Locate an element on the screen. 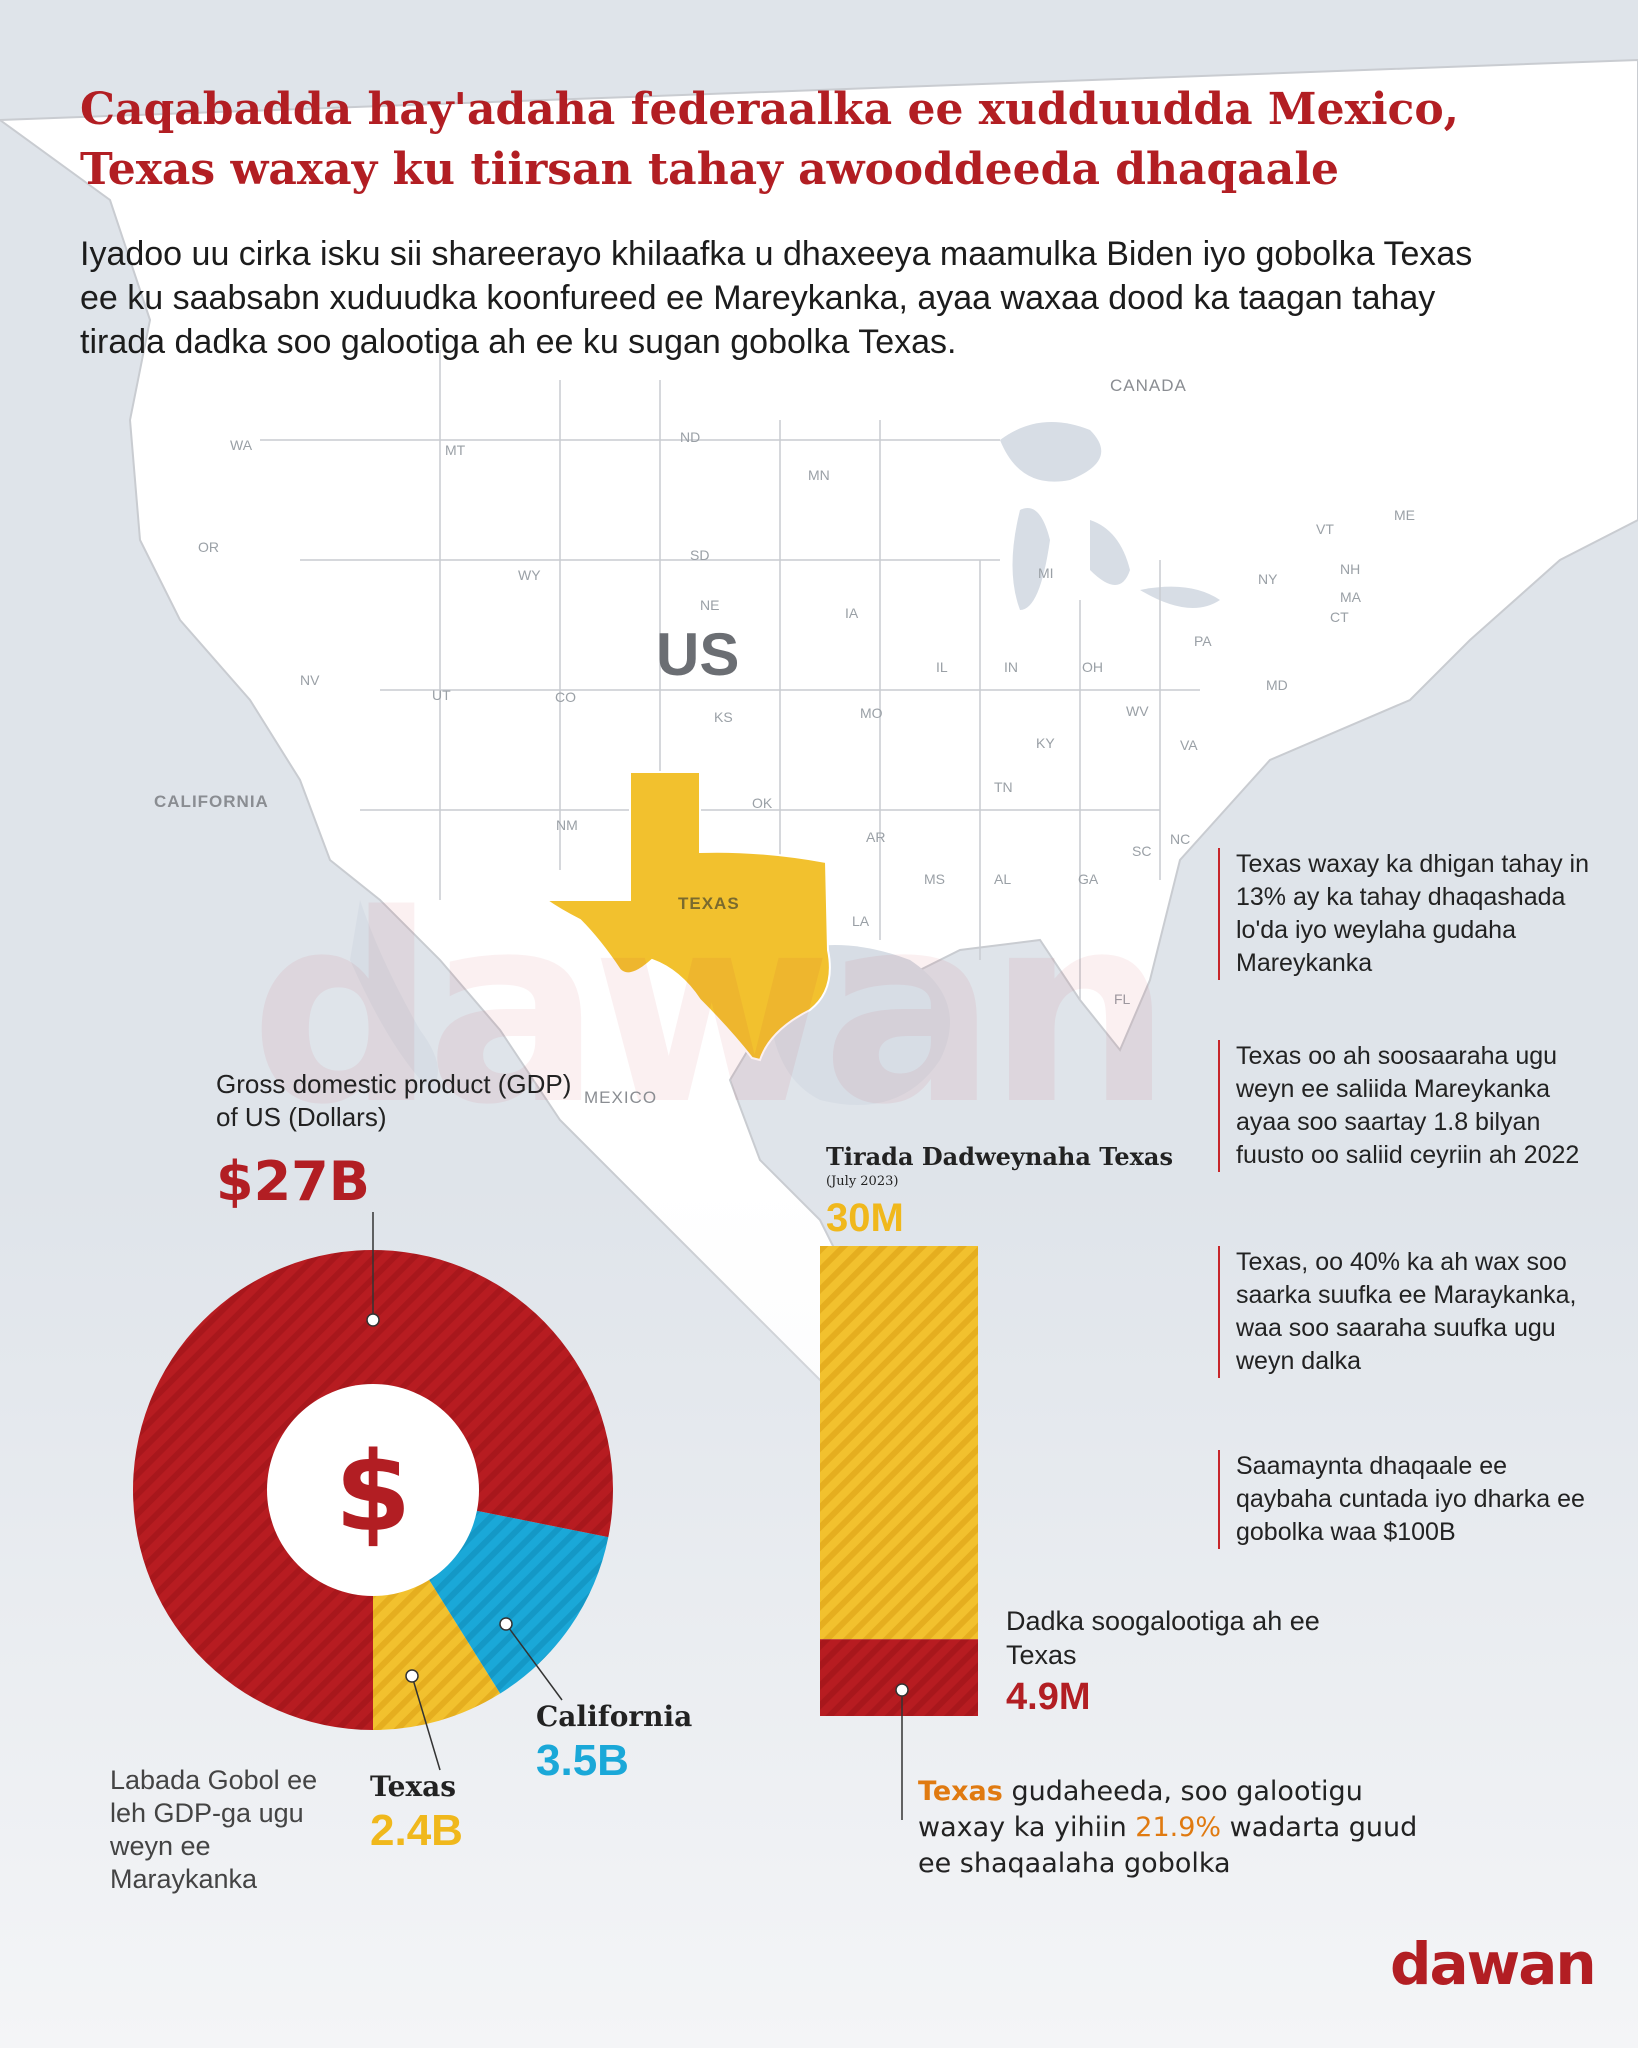 The image size is (1638, 2048). state-abbr-in: IN is located at coordinates (1011, 667).